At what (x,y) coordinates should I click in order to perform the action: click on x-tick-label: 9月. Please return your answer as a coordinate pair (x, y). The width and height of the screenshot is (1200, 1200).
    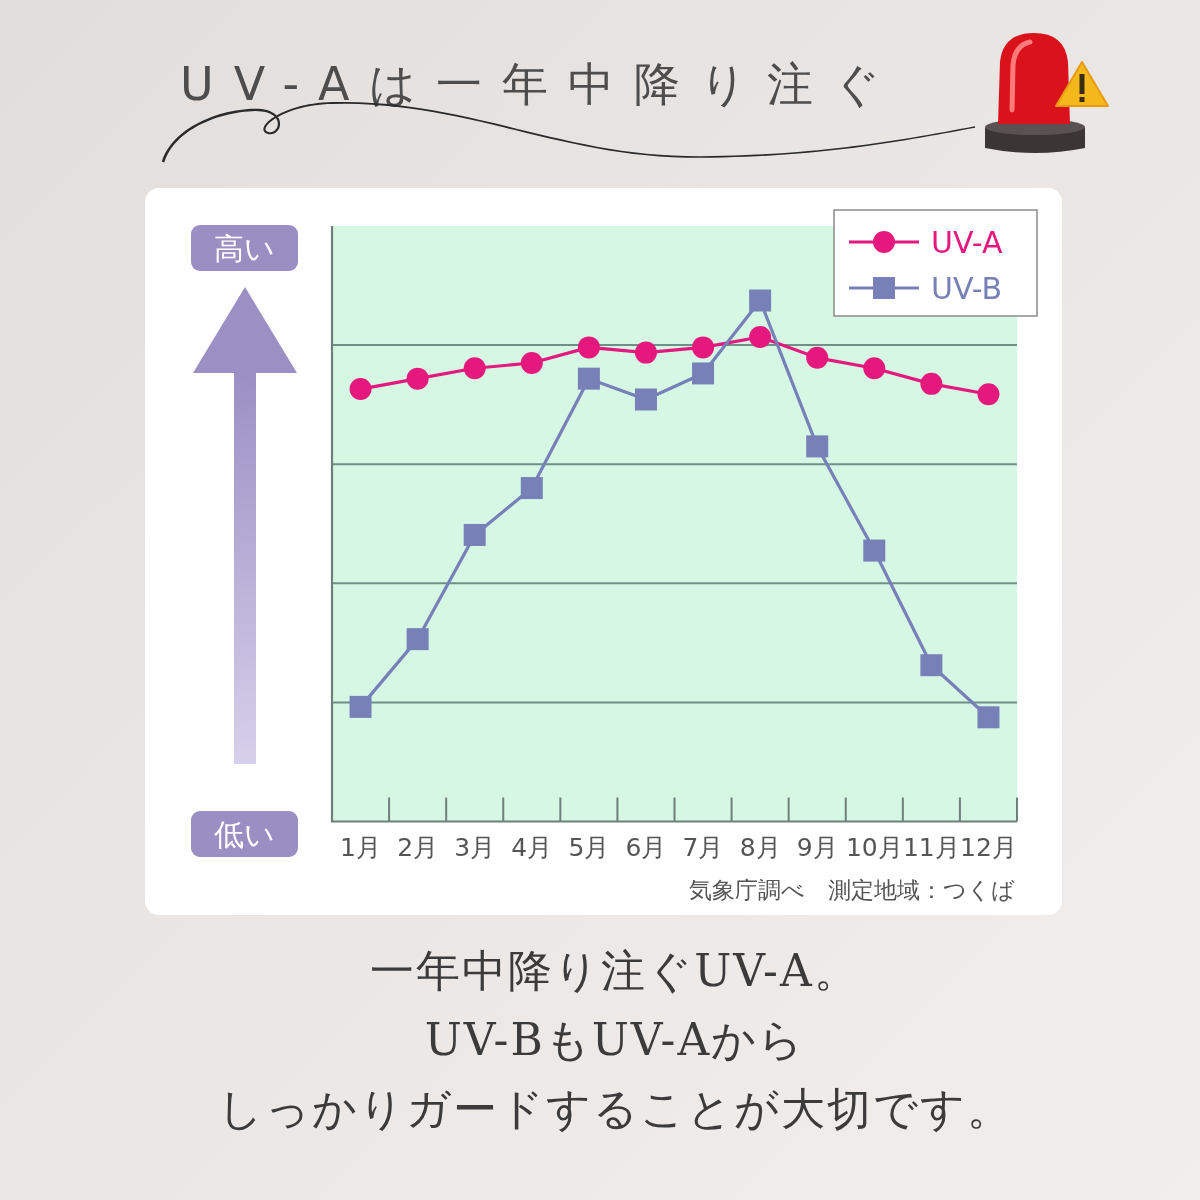
    Looking at the image, I should click on (817, 847).